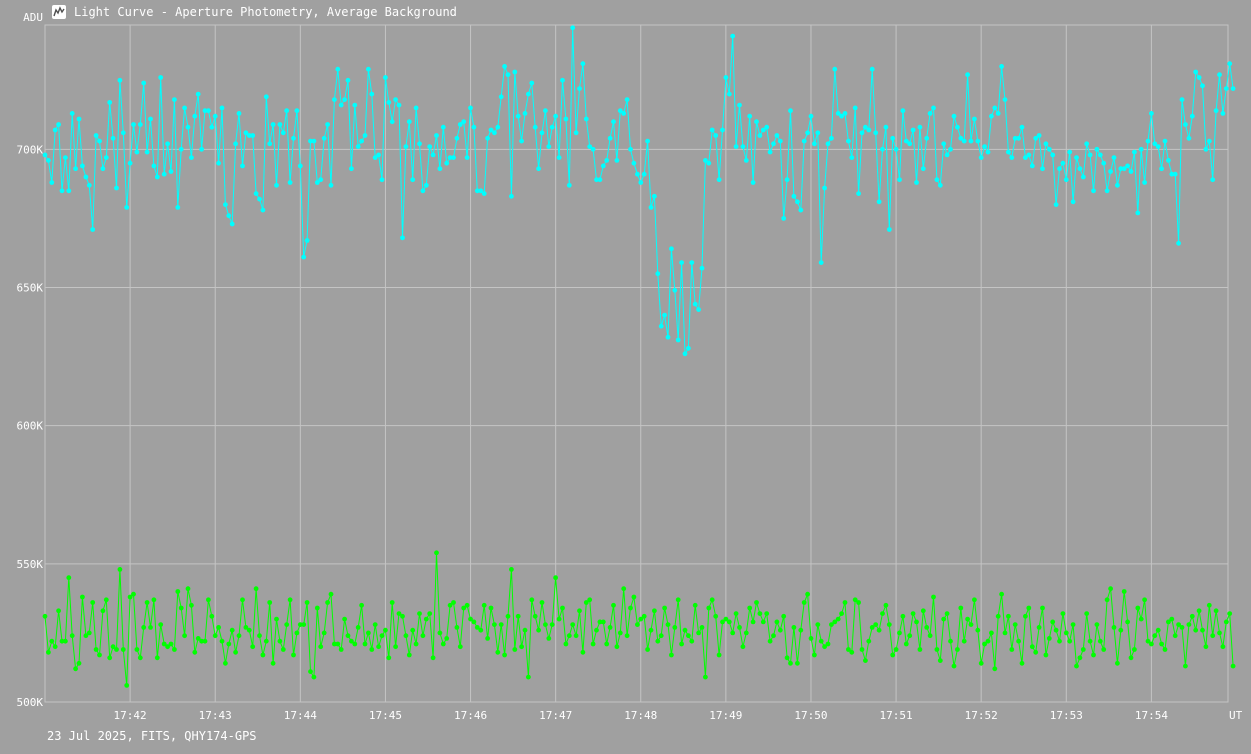 The width and height of the screenshot is (1251, 754). Describe the element at coordinates (59, 12) in the screenshot. I see `light-curve-app-icon` at that location.